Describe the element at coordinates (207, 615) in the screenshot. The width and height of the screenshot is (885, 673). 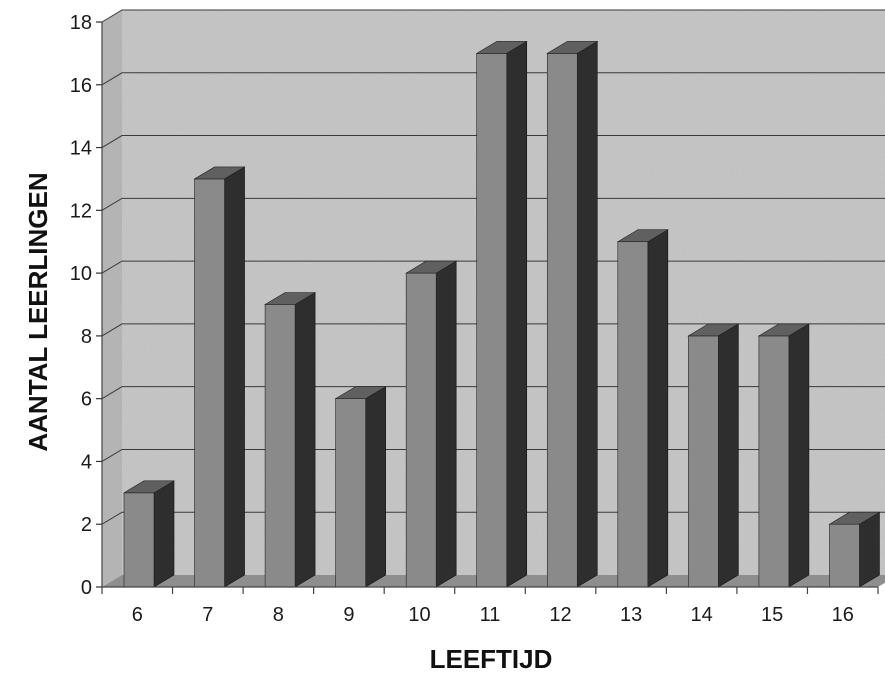
I see `x-tick-label: 7` at that location.